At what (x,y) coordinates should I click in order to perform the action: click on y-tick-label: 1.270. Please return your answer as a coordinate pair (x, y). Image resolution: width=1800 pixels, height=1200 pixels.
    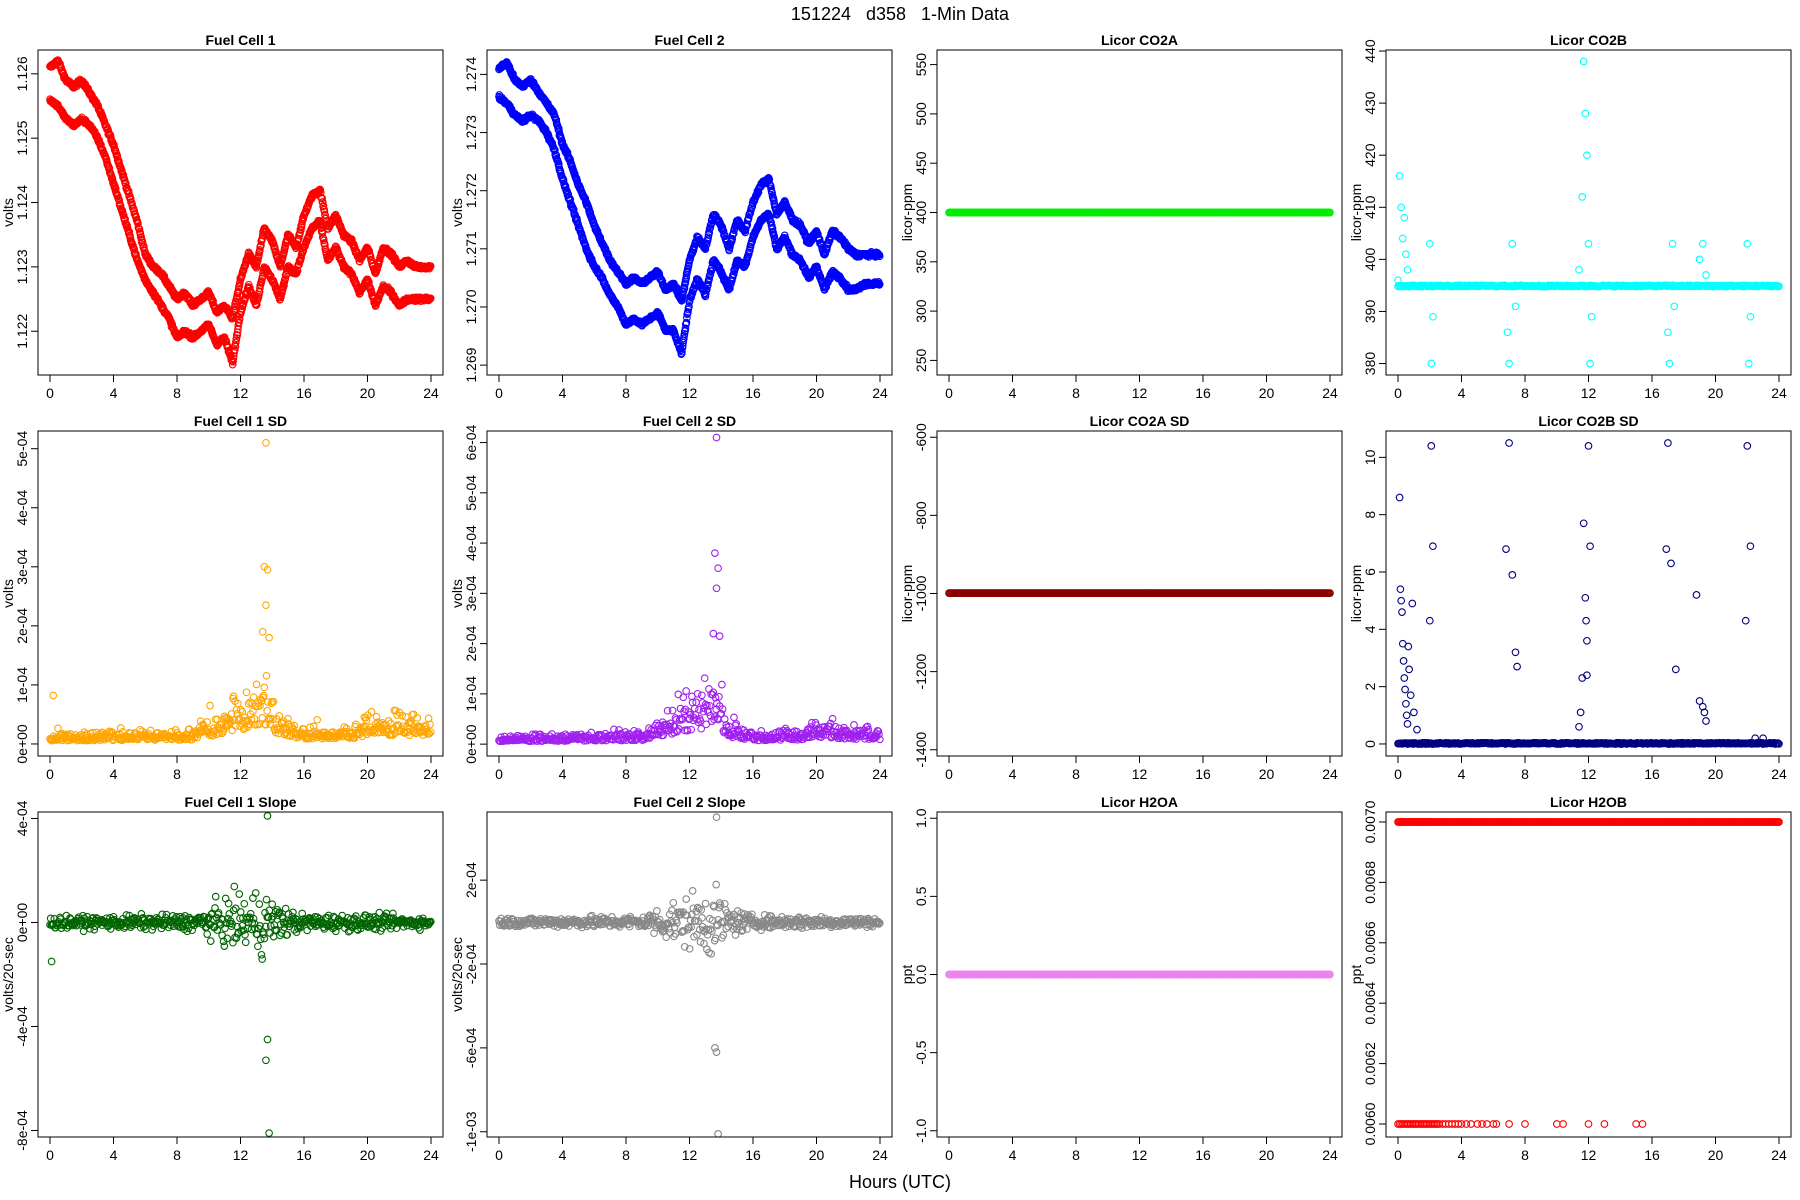
    Looking at the image, I should click on (471, 306).